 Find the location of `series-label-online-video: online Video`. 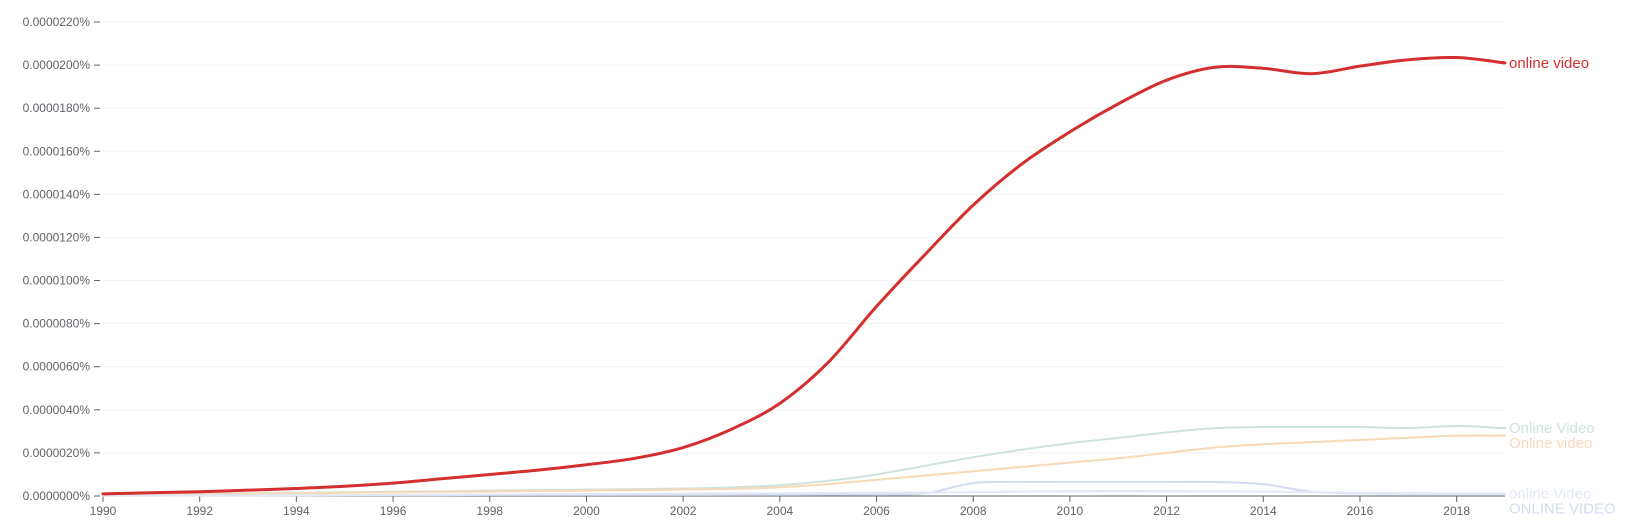

series-label-online-video: online Video is located at coordinates (1550, 493).